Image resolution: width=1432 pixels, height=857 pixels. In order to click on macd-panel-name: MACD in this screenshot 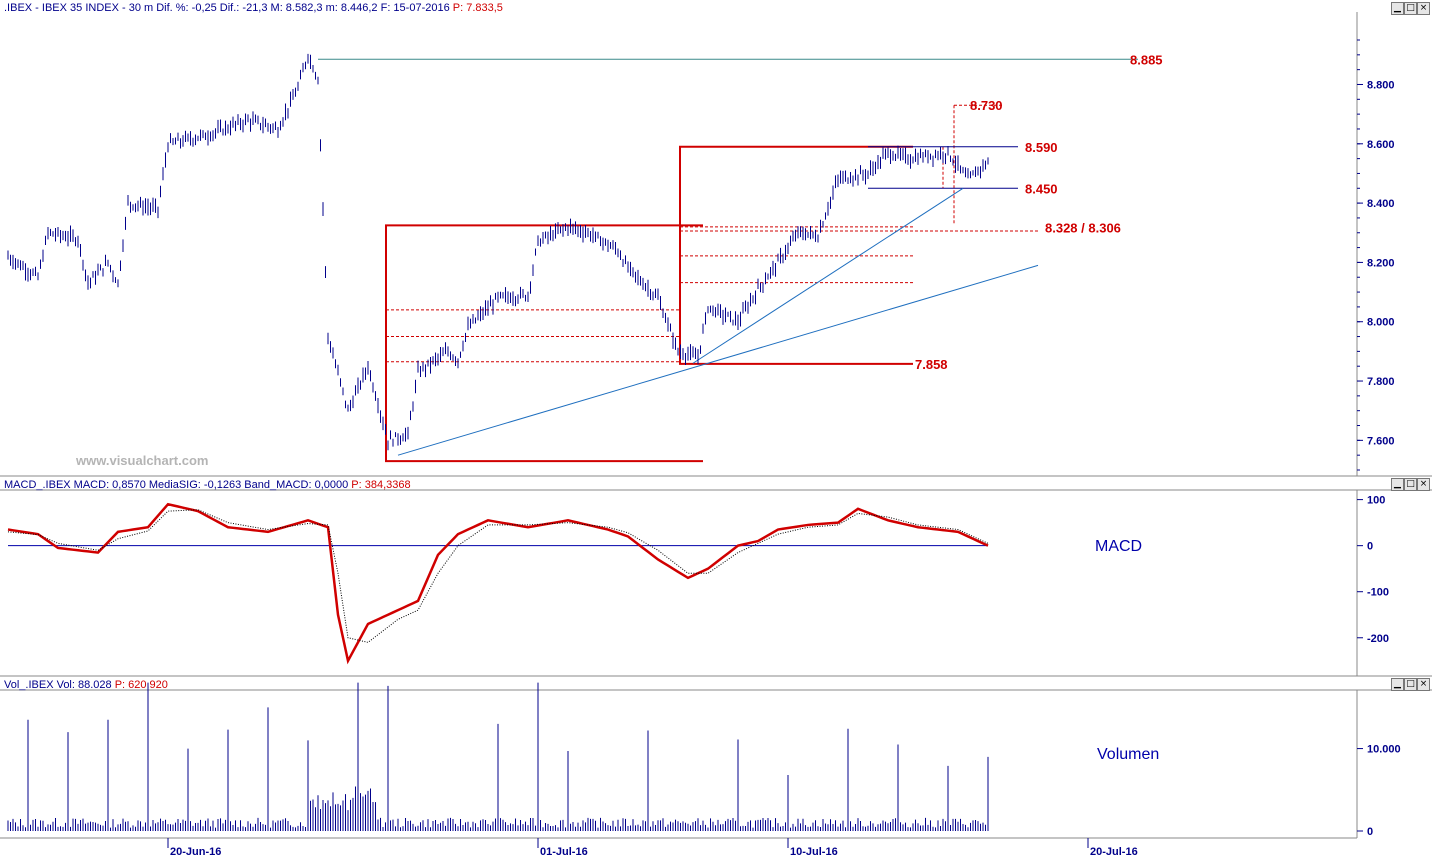, I will do `click(1118, 546)`.